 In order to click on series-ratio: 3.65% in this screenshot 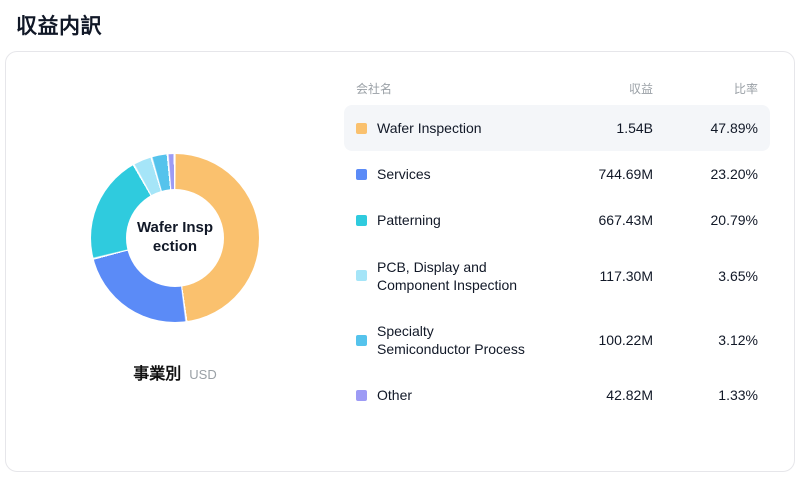, I will do `click(738, 275)`.